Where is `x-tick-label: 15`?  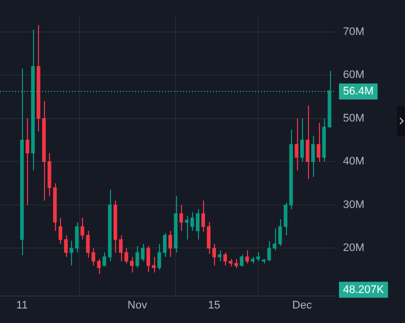 x-tick-label: 15 is located at coordinates (214, 305).